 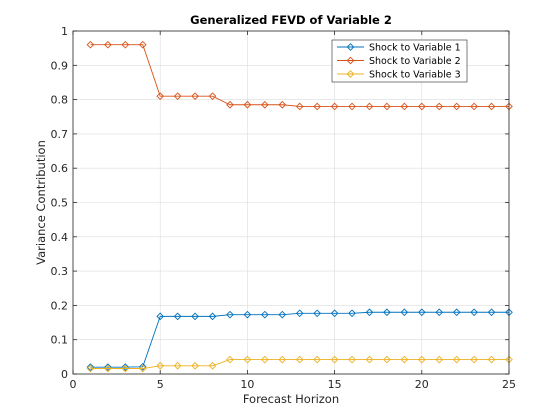 What do you see at coordinates (247, 384) in the screenshot?
I see `x-tick-label: 10` at bounding box center [247, 384].